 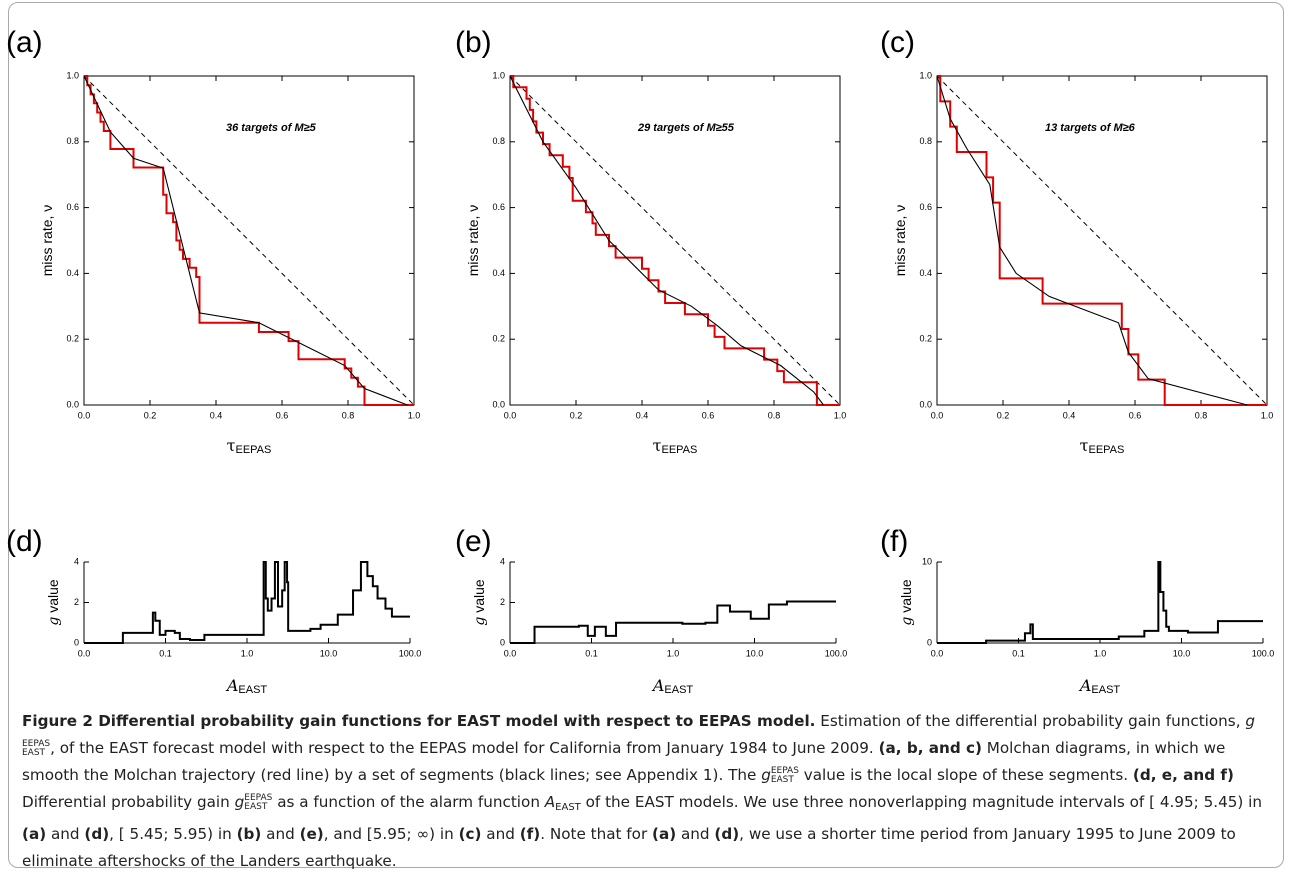 What do you see at coordinates (1182, 653) in the screenshot?
I see `x-tick-label: 10.0` at bounding box center [1182, 653].